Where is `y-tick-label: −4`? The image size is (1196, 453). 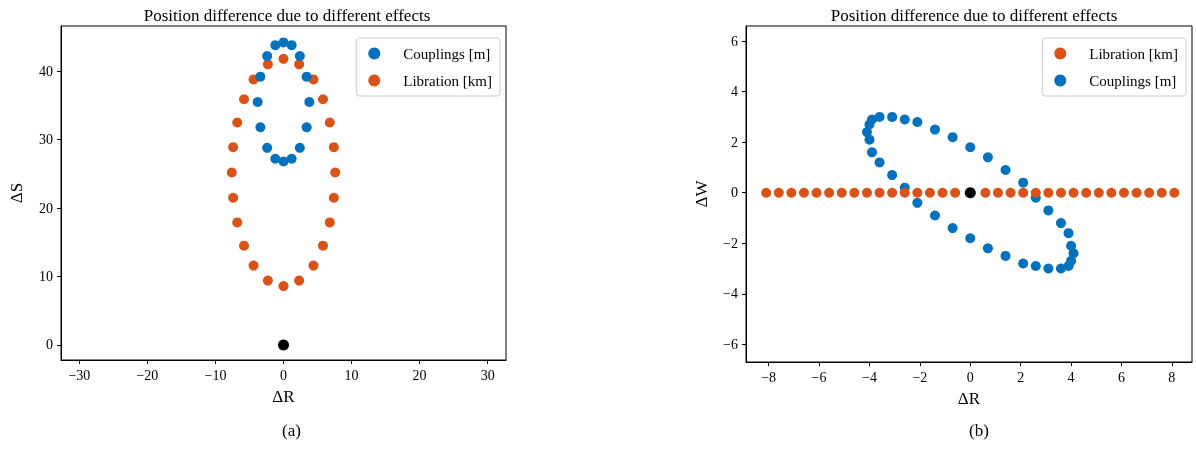
y-tick-label: −4 is located at coordinates (730, 294).